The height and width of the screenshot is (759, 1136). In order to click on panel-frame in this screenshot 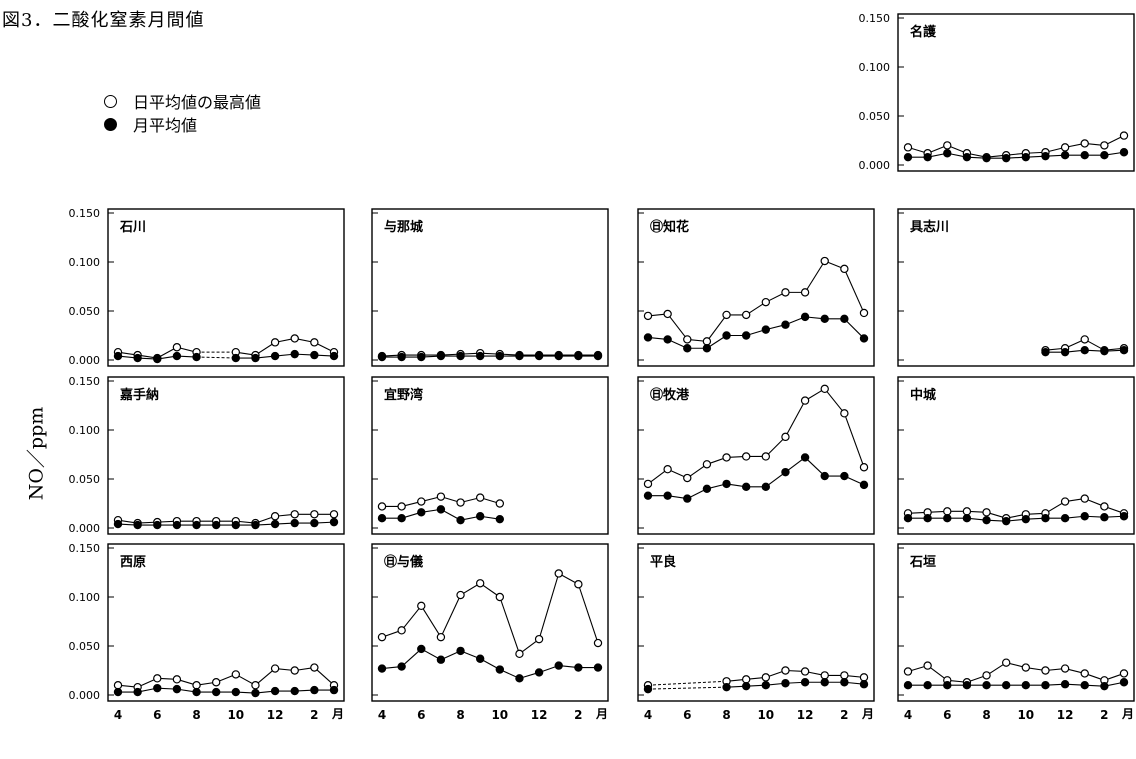, I will do `click(756, 455)`.